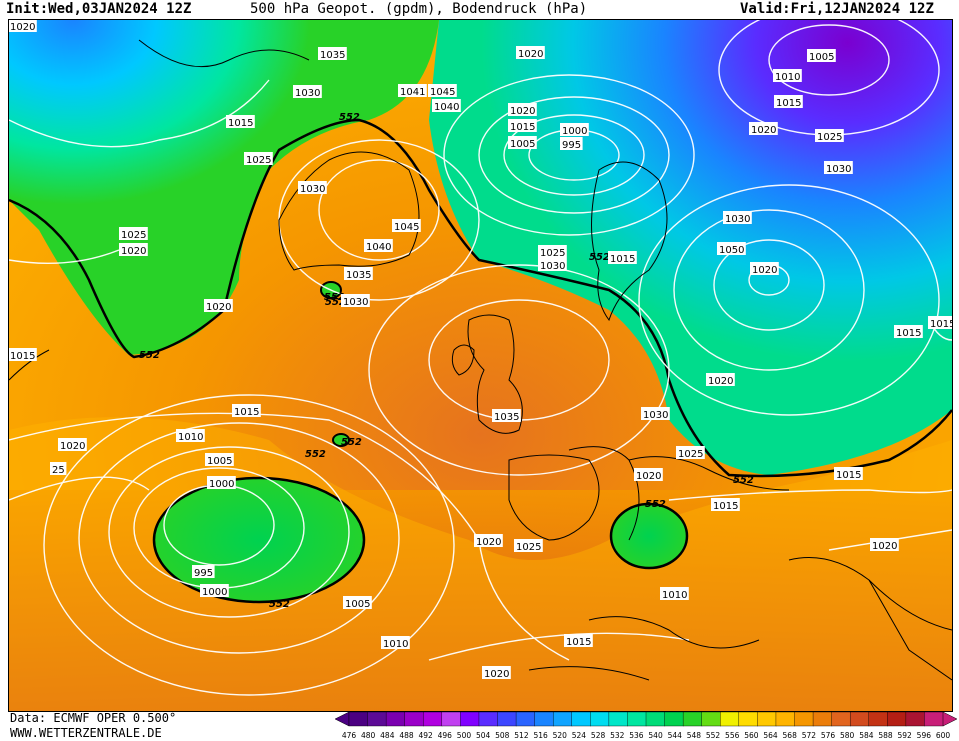 This screenshot has height=741, width=959. What do you see at coordinates (406, 735) in the screenshot?
I see `colorbar-tick-label: 488` at bounding box center [406, 735].